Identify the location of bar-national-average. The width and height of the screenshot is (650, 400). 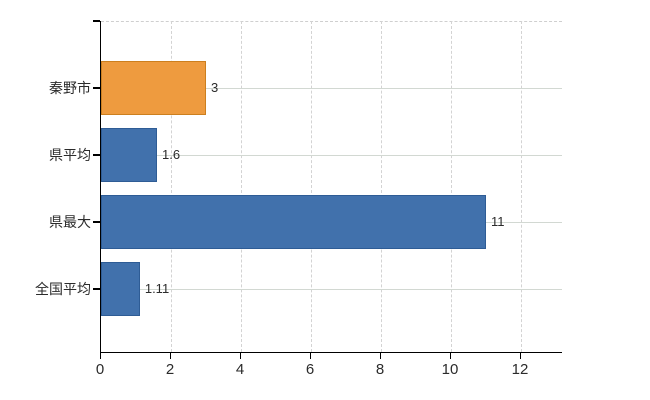
(120, 289).